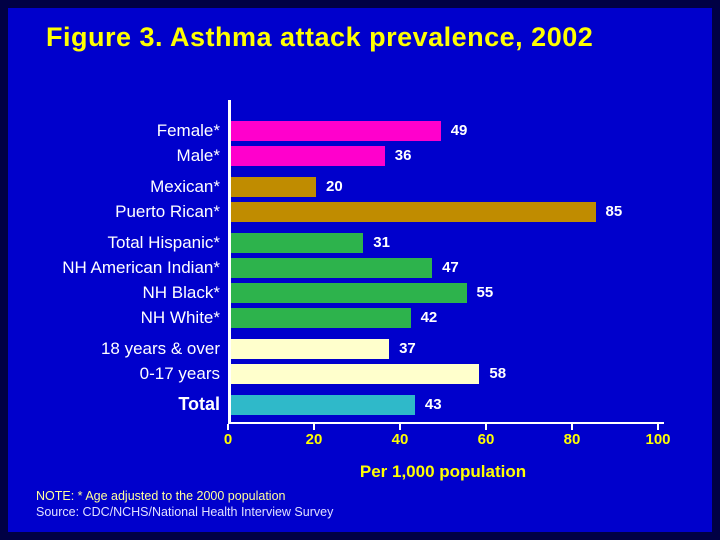 This screenshot has height=540, width=720. What do you see at coordinates (486, 439) in the screenshot?
I see `axis-tick-label: 60` at bounding box center [486, 439].